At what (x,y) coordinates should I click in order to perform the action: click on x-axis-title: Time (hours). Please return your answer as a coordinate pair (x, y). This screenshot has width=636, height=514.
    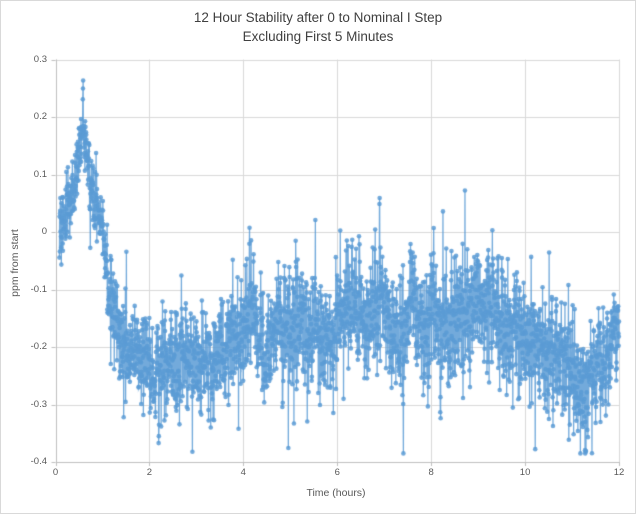
    Looking at the image, I should click on (336, 493).